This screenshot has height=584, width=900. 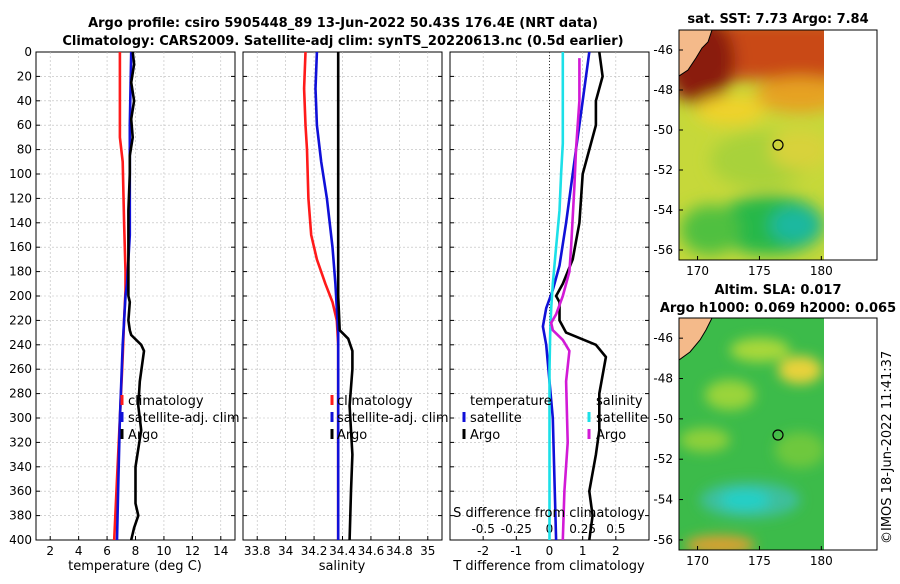 What do you see at coordinates (20, 223) in the screenshot?
I see `y-tick-label: 140` at bounding box center [20, 223].